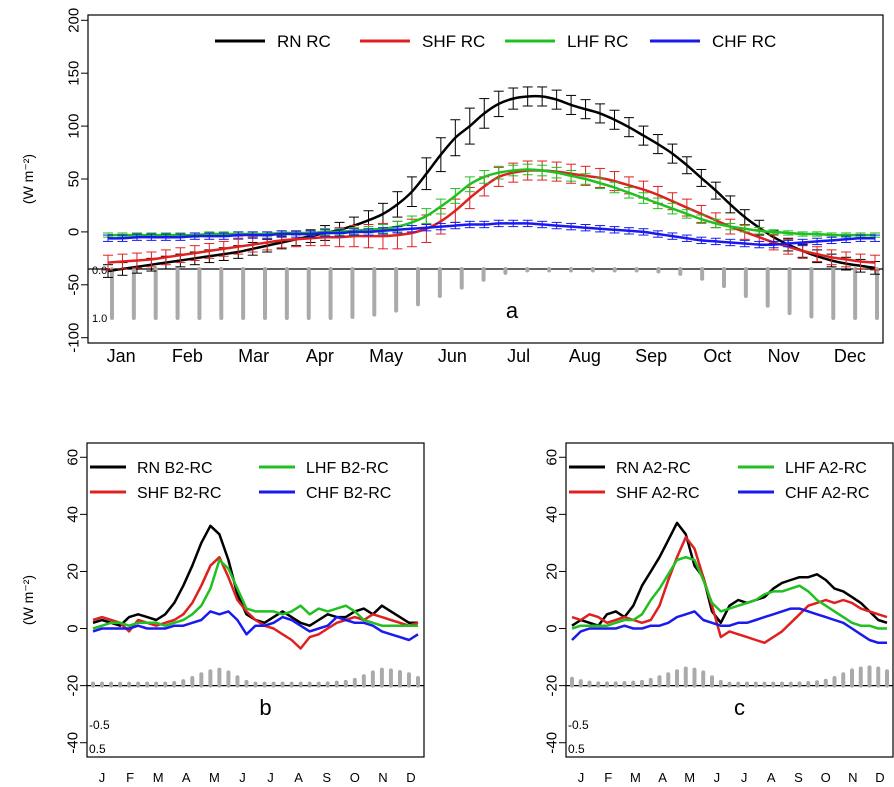  I want to click on bar-baseline-label: 0.0, so click(99, 271).